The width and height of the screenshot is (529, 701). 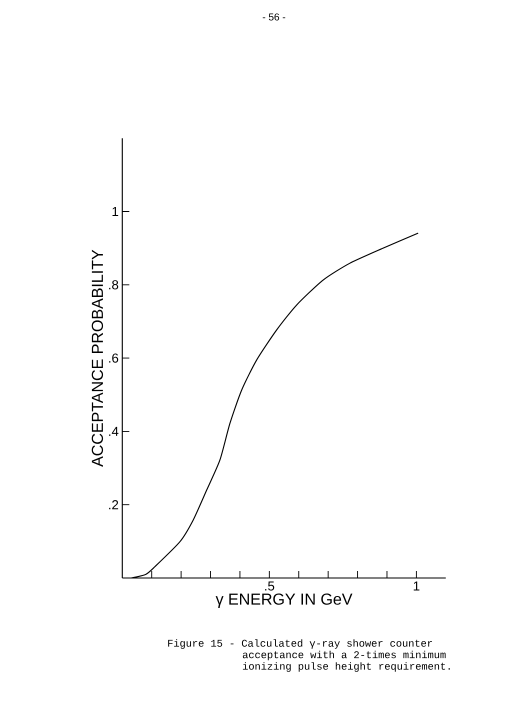 What do you see at coordinates (115, 211) in the screenshot?
I see `y-tick-label: 1` at bounding box center [115, 211].